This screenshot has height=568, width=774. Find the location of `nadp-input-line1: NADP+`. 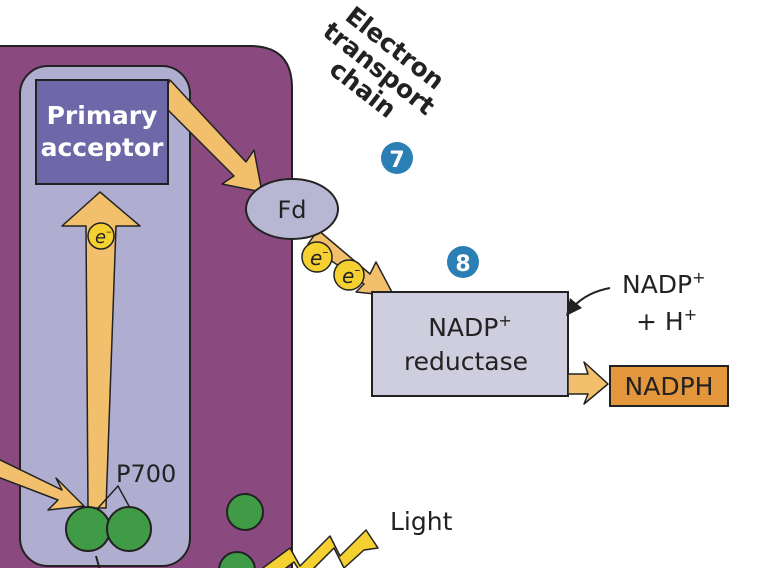

nadp-input-line1: NADP+ is located at coordinates (664, 283).